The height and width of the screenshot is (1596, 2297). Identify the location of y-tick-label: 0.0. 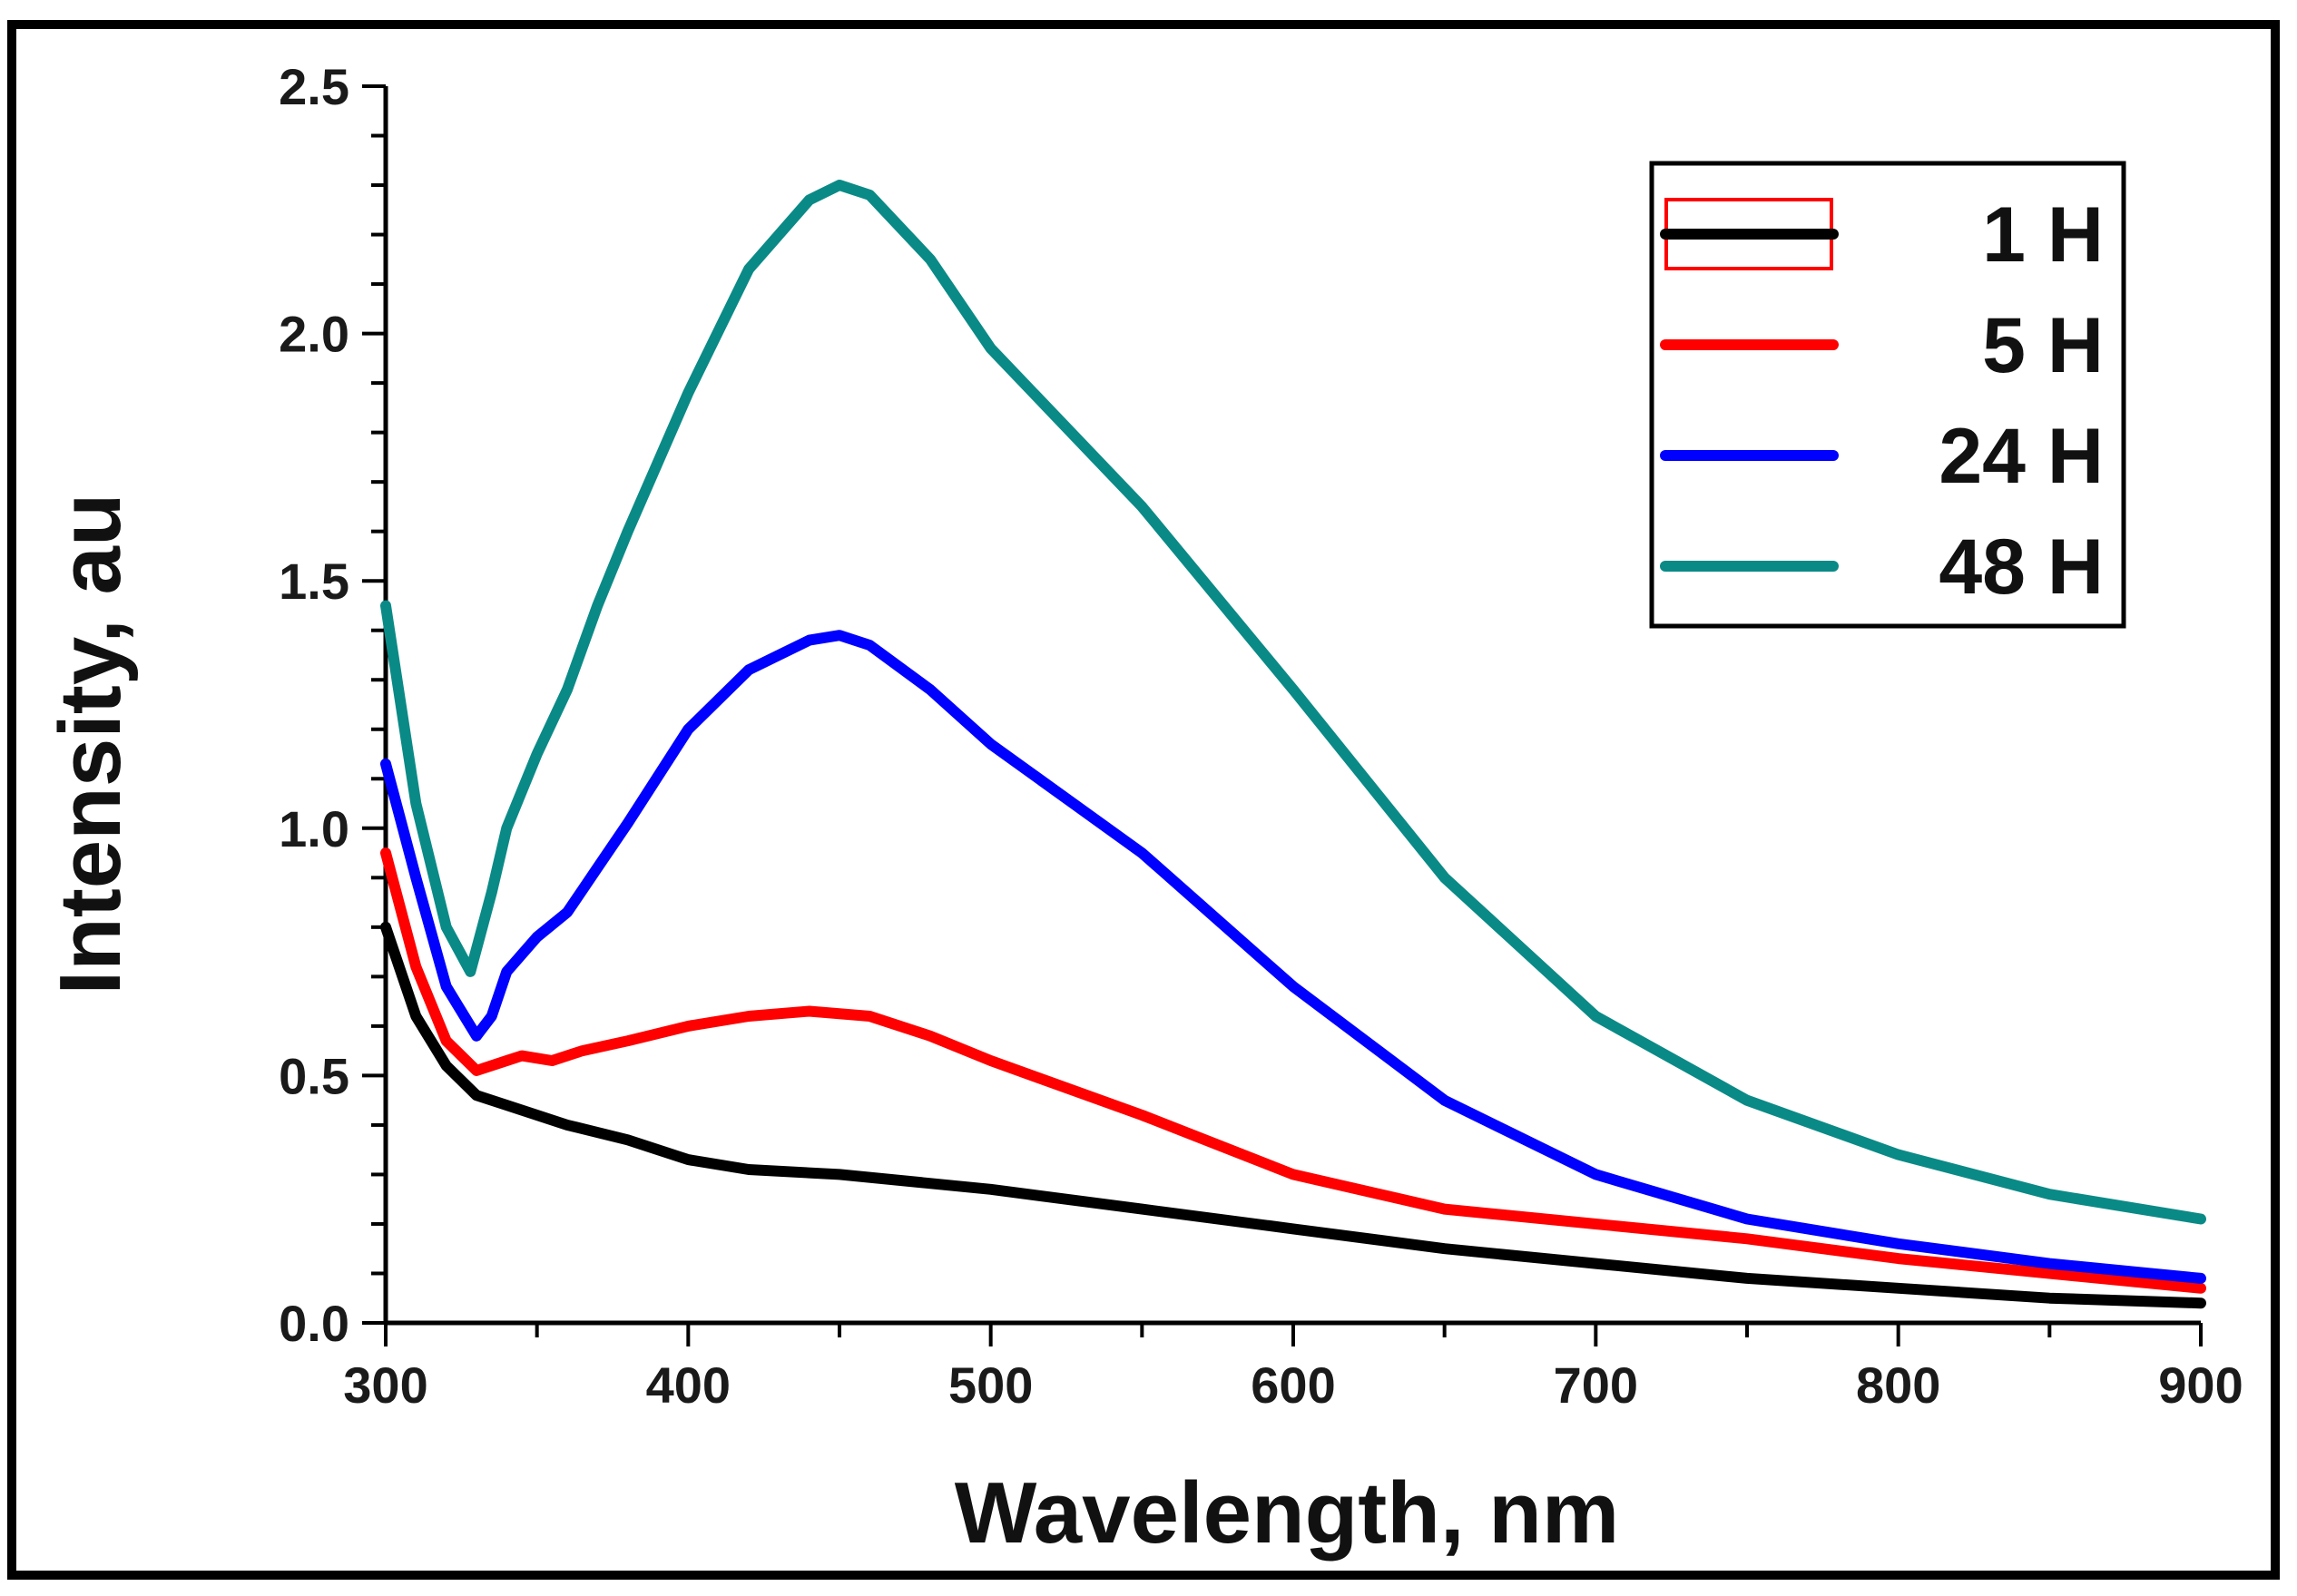
(314, 1323).